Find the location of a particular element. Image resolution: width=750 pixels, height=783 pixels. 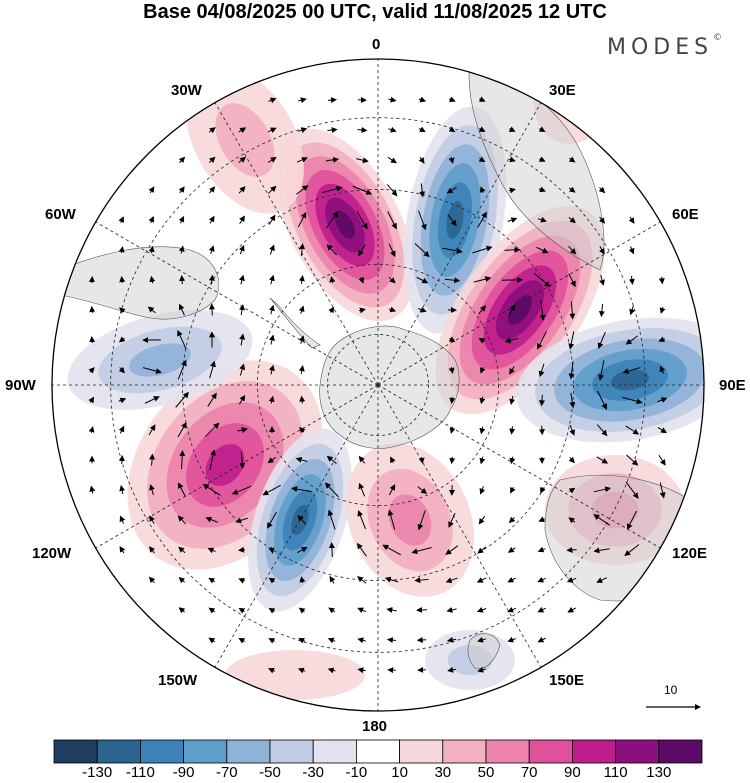

meridian-label-30w: 30W is located at coordinates (186, 90).